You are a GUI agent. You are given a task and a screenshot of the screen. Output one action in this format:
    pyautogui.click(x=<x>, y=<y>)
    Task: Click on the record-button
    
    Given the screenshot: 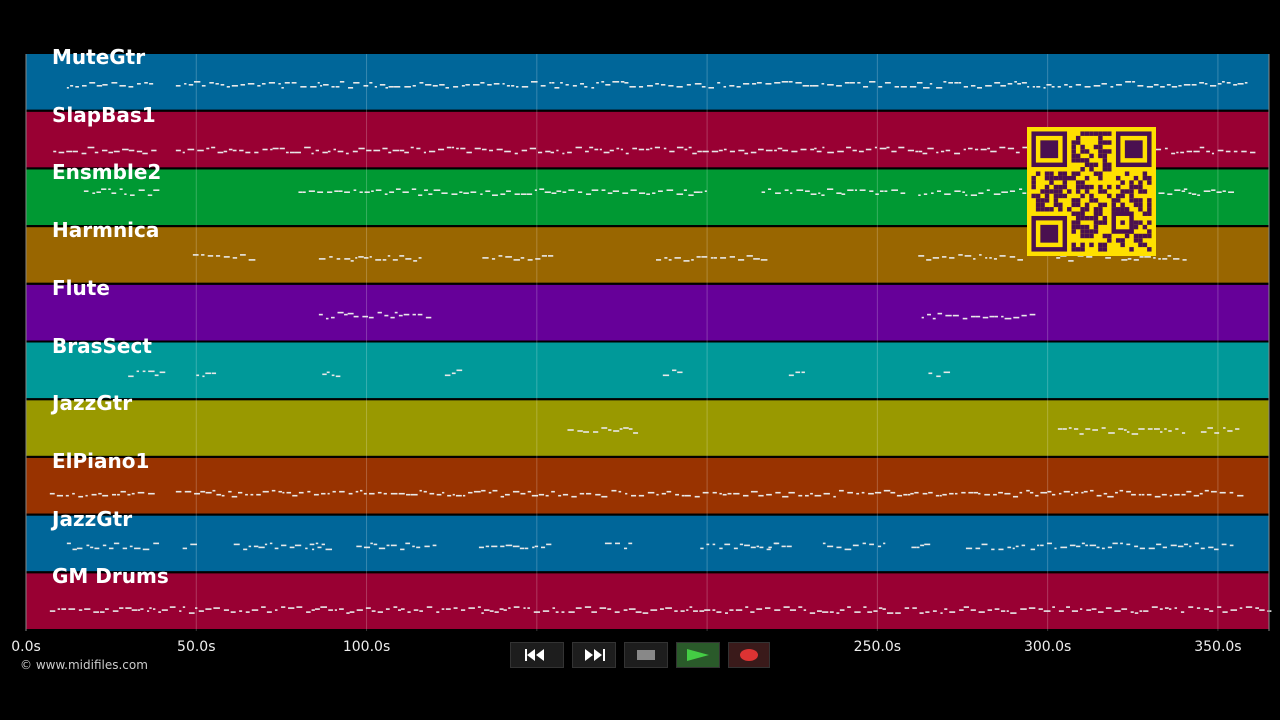 What is the action you would take?
    pyautogui.click(x=749, y=655)
    